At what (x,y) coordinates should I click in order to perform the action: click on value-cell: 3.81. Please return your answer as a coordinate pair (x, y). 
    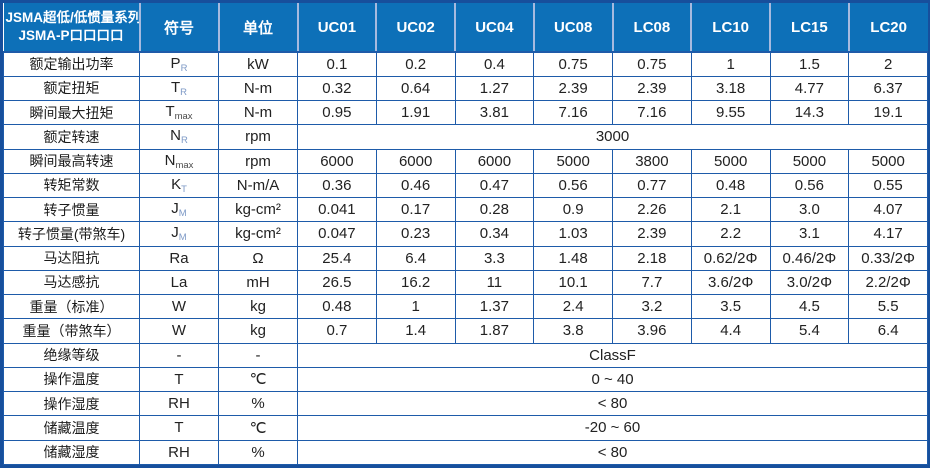
    Looking at the image, I should click on (494, 112).